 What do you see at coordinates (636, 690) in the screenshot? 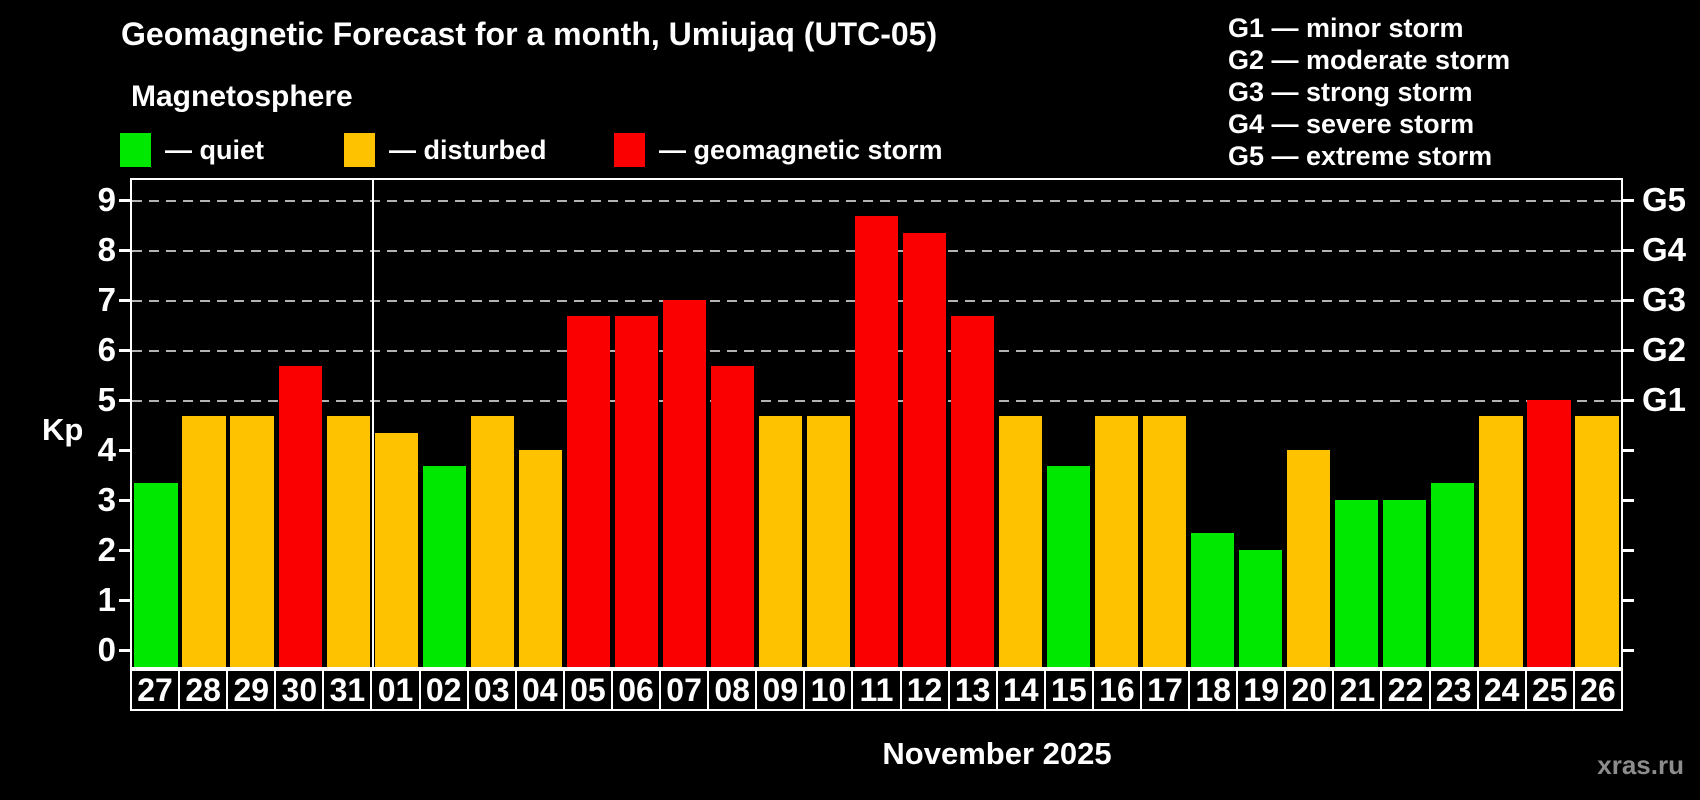
I see `day-label-box-06: 06` at bounding box center [636, 690].